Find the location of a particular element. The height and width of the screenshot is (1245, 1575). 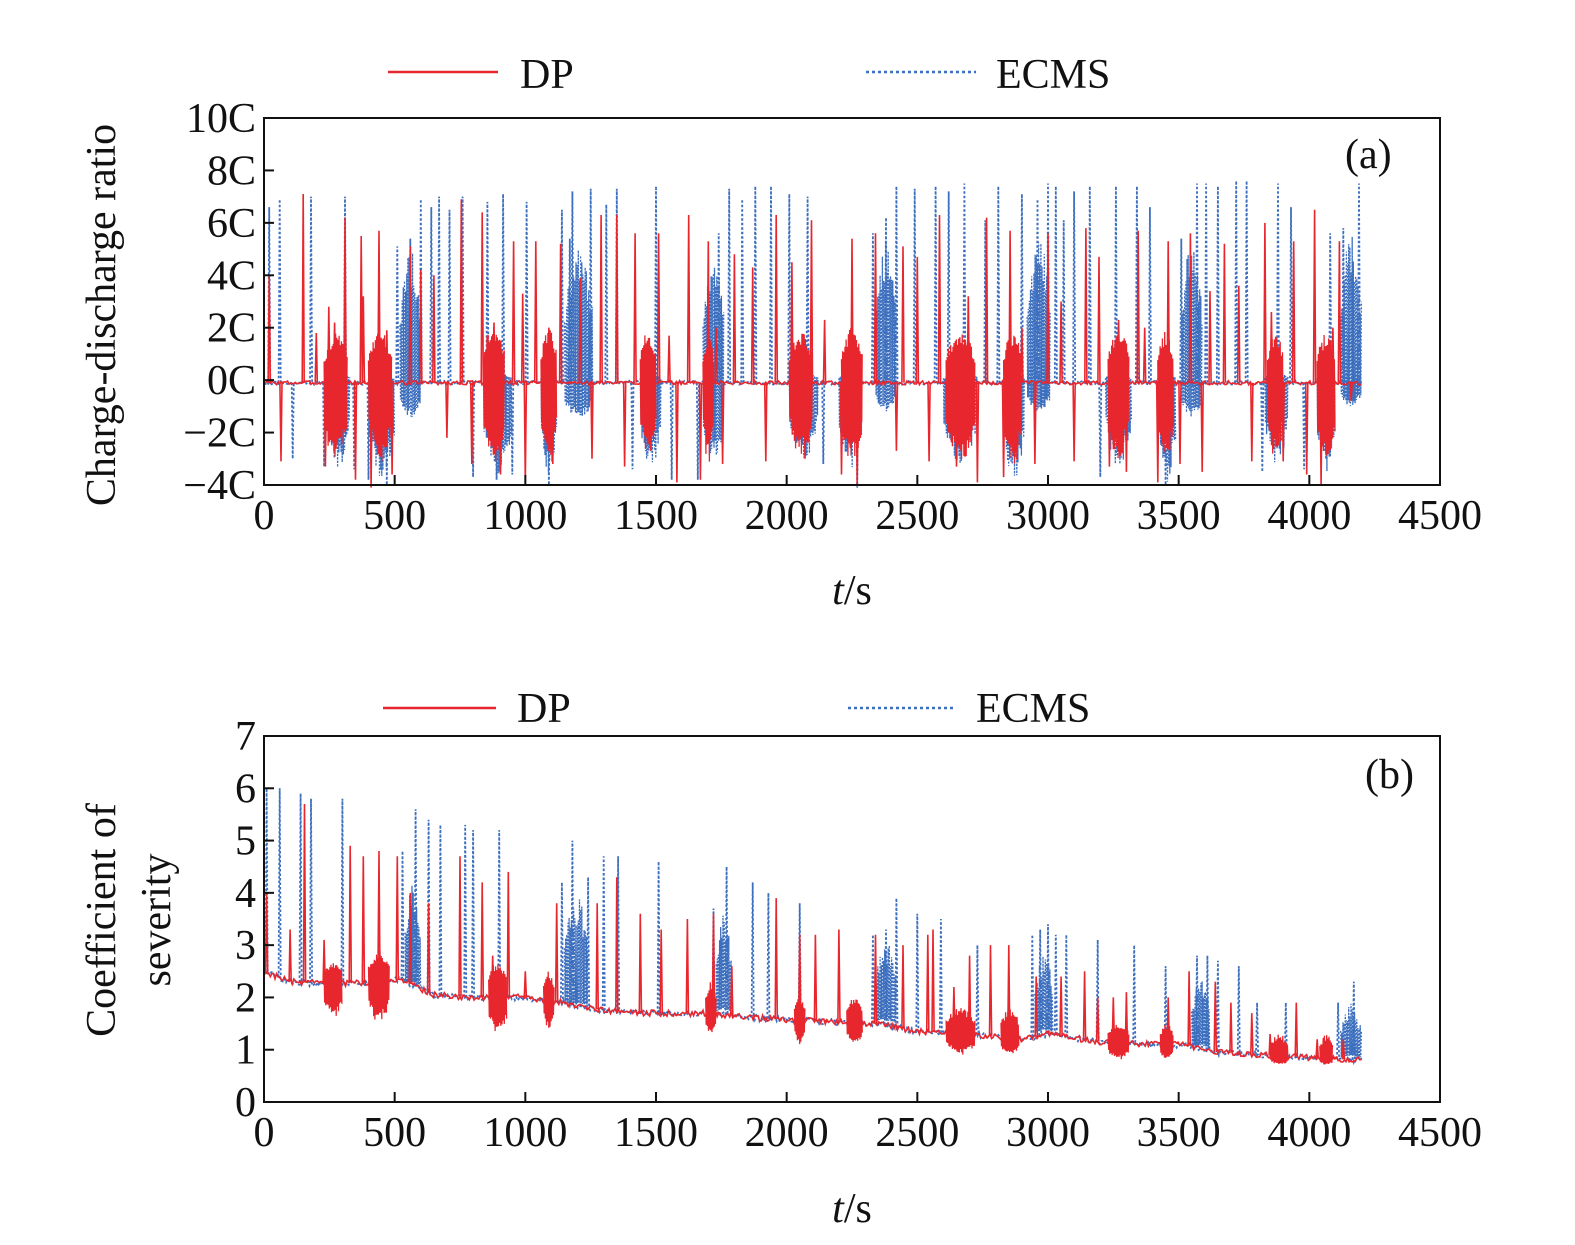

x-tick-label: 2500 is located at coordinates (917, 1133).